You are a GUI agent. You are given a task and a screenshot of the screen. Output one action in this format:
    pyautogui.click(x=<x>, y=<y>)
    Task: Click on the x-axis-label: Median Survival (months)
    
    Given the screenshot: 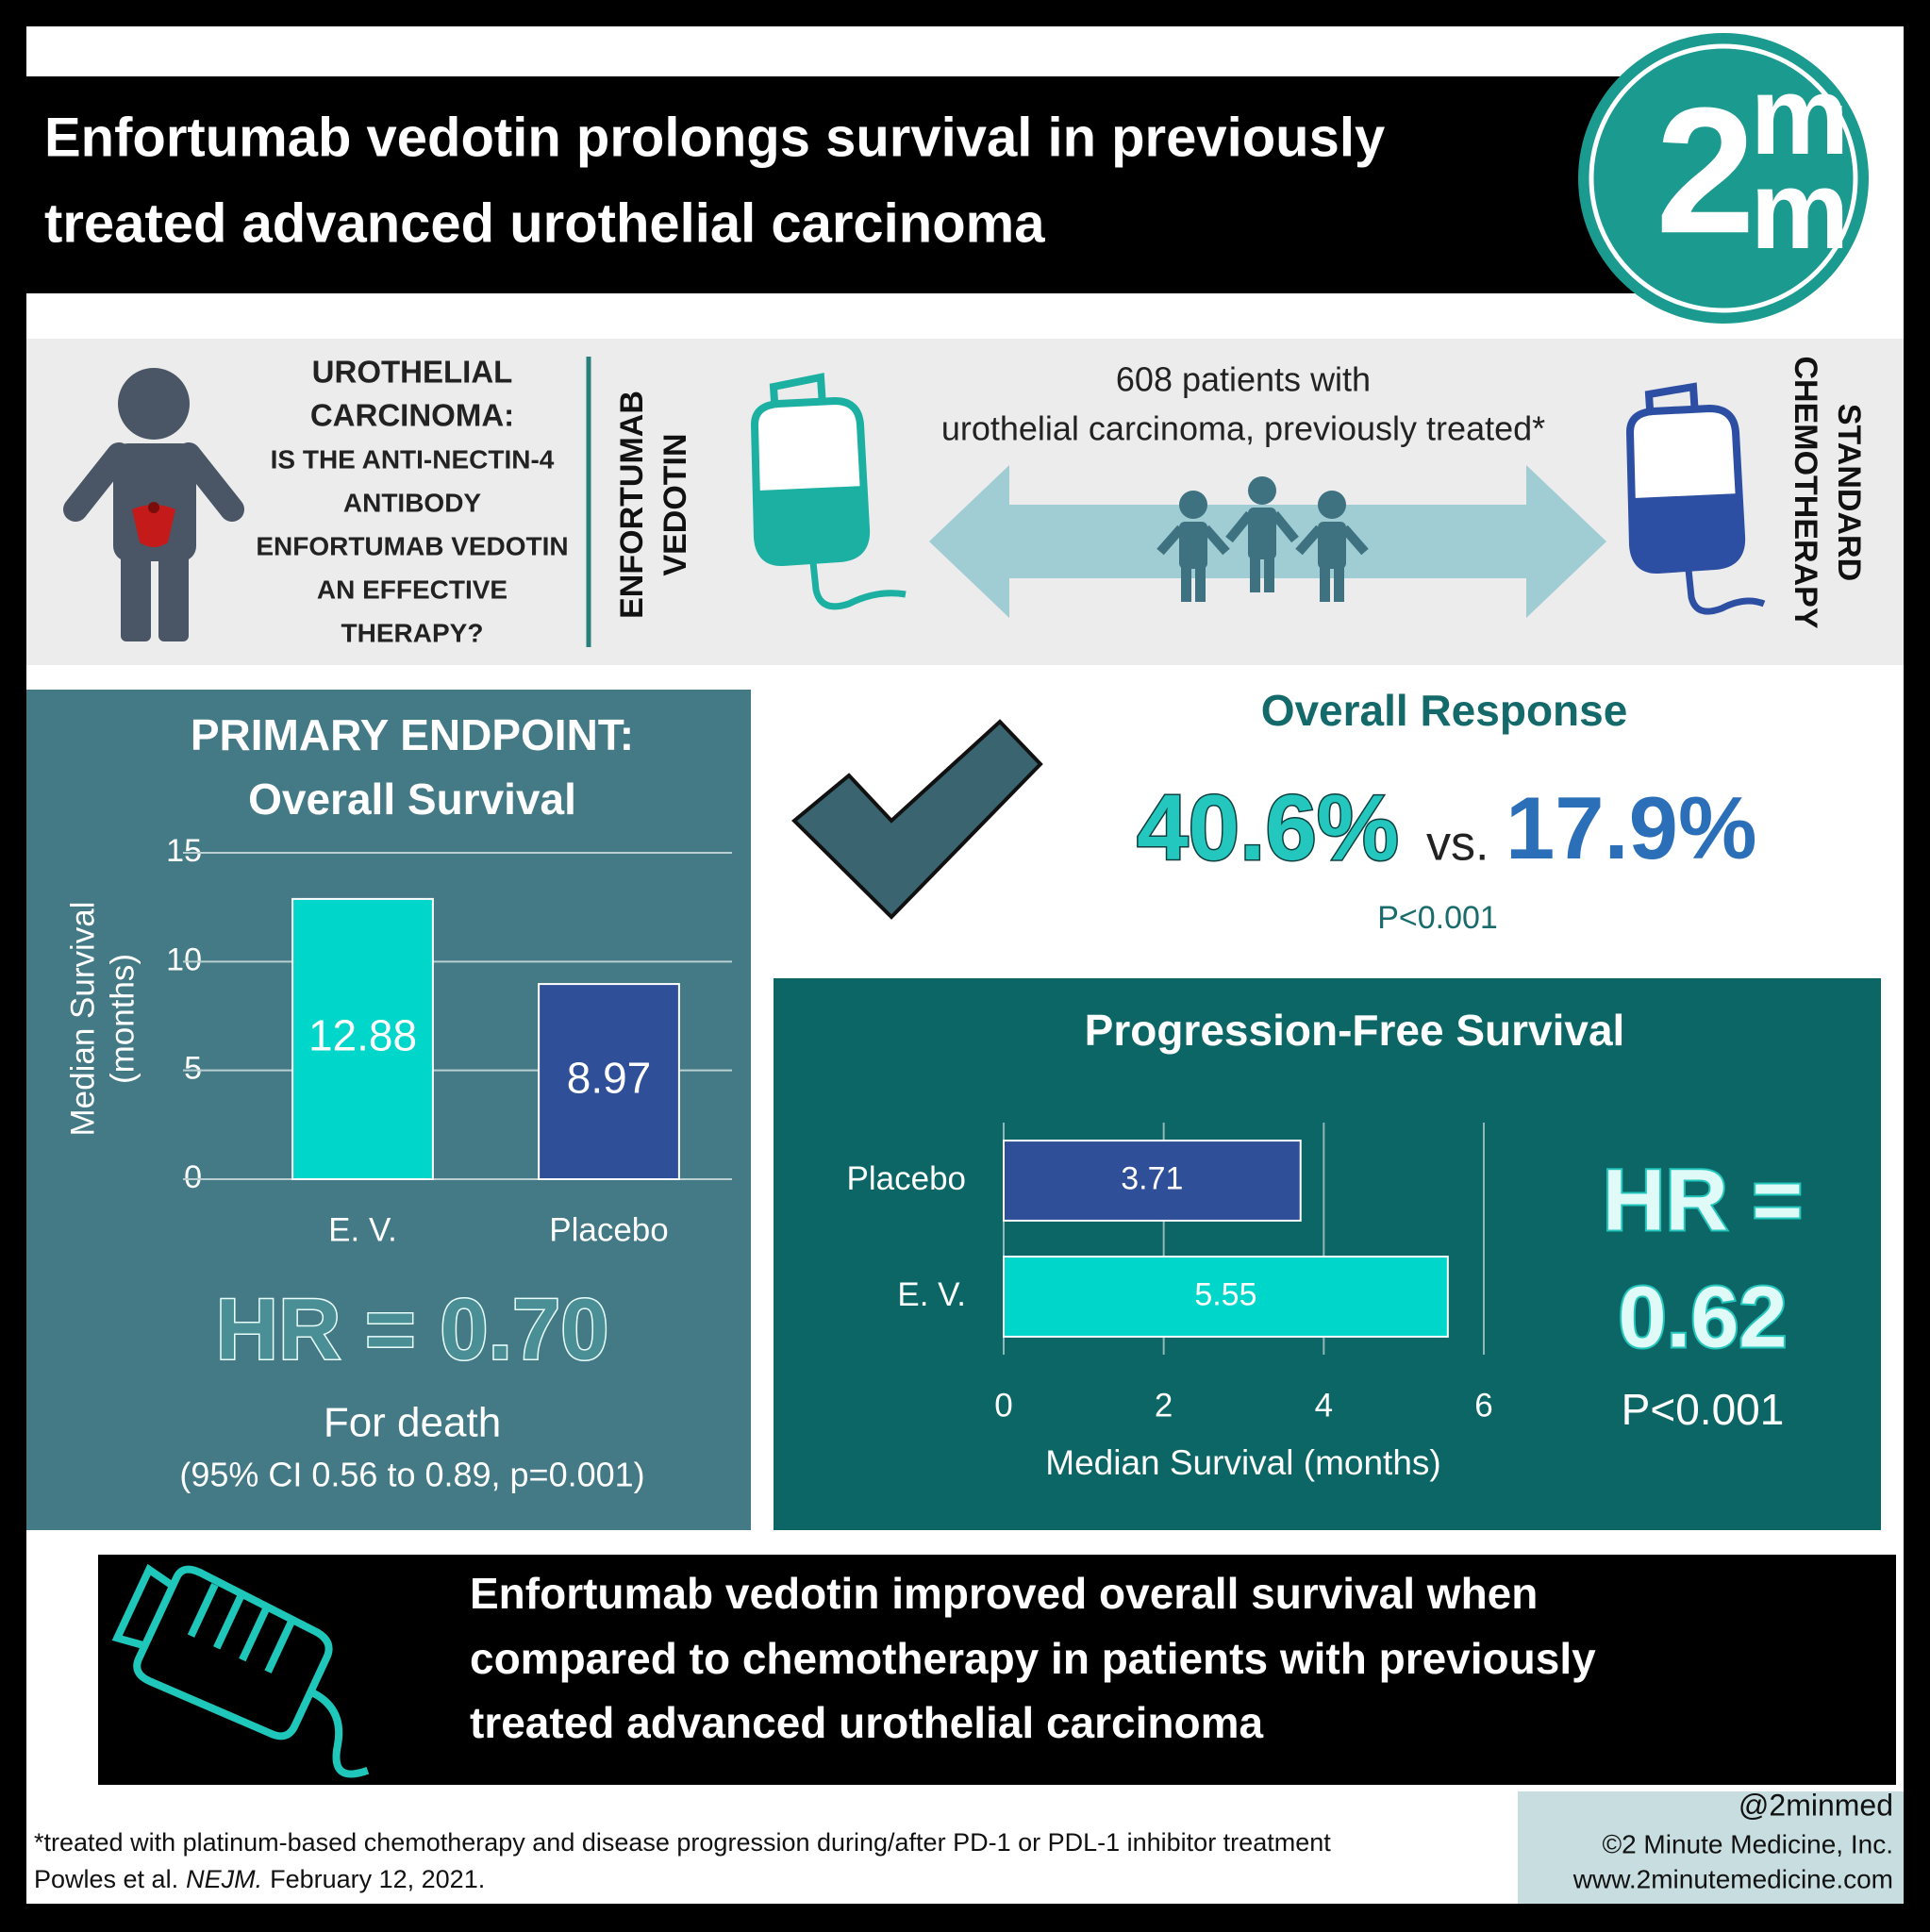 What is the action you would take?
    pyautogui.click(x=1242, y=1462)
    